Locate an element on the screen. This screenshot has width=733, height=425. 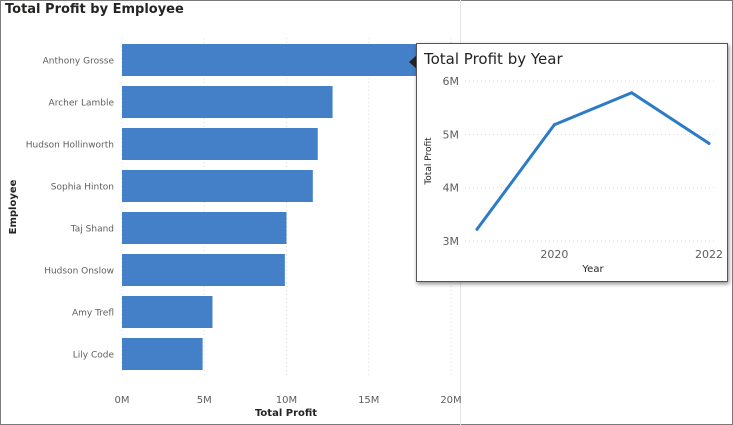
y-tick-label: Archer Lamble is located at coordinates (82, 104).